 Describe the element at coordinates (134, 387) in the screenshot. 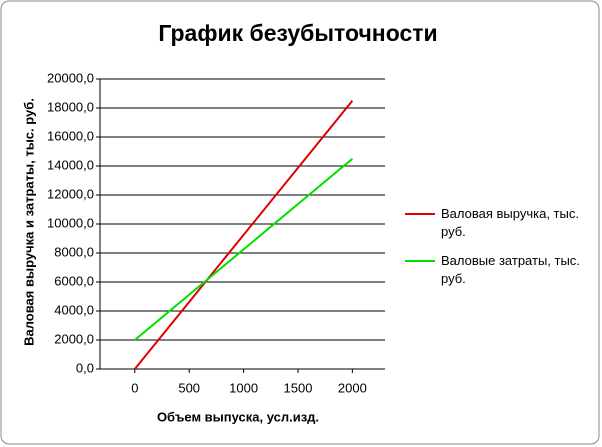

I see `x-tick-label: 0` at that location.